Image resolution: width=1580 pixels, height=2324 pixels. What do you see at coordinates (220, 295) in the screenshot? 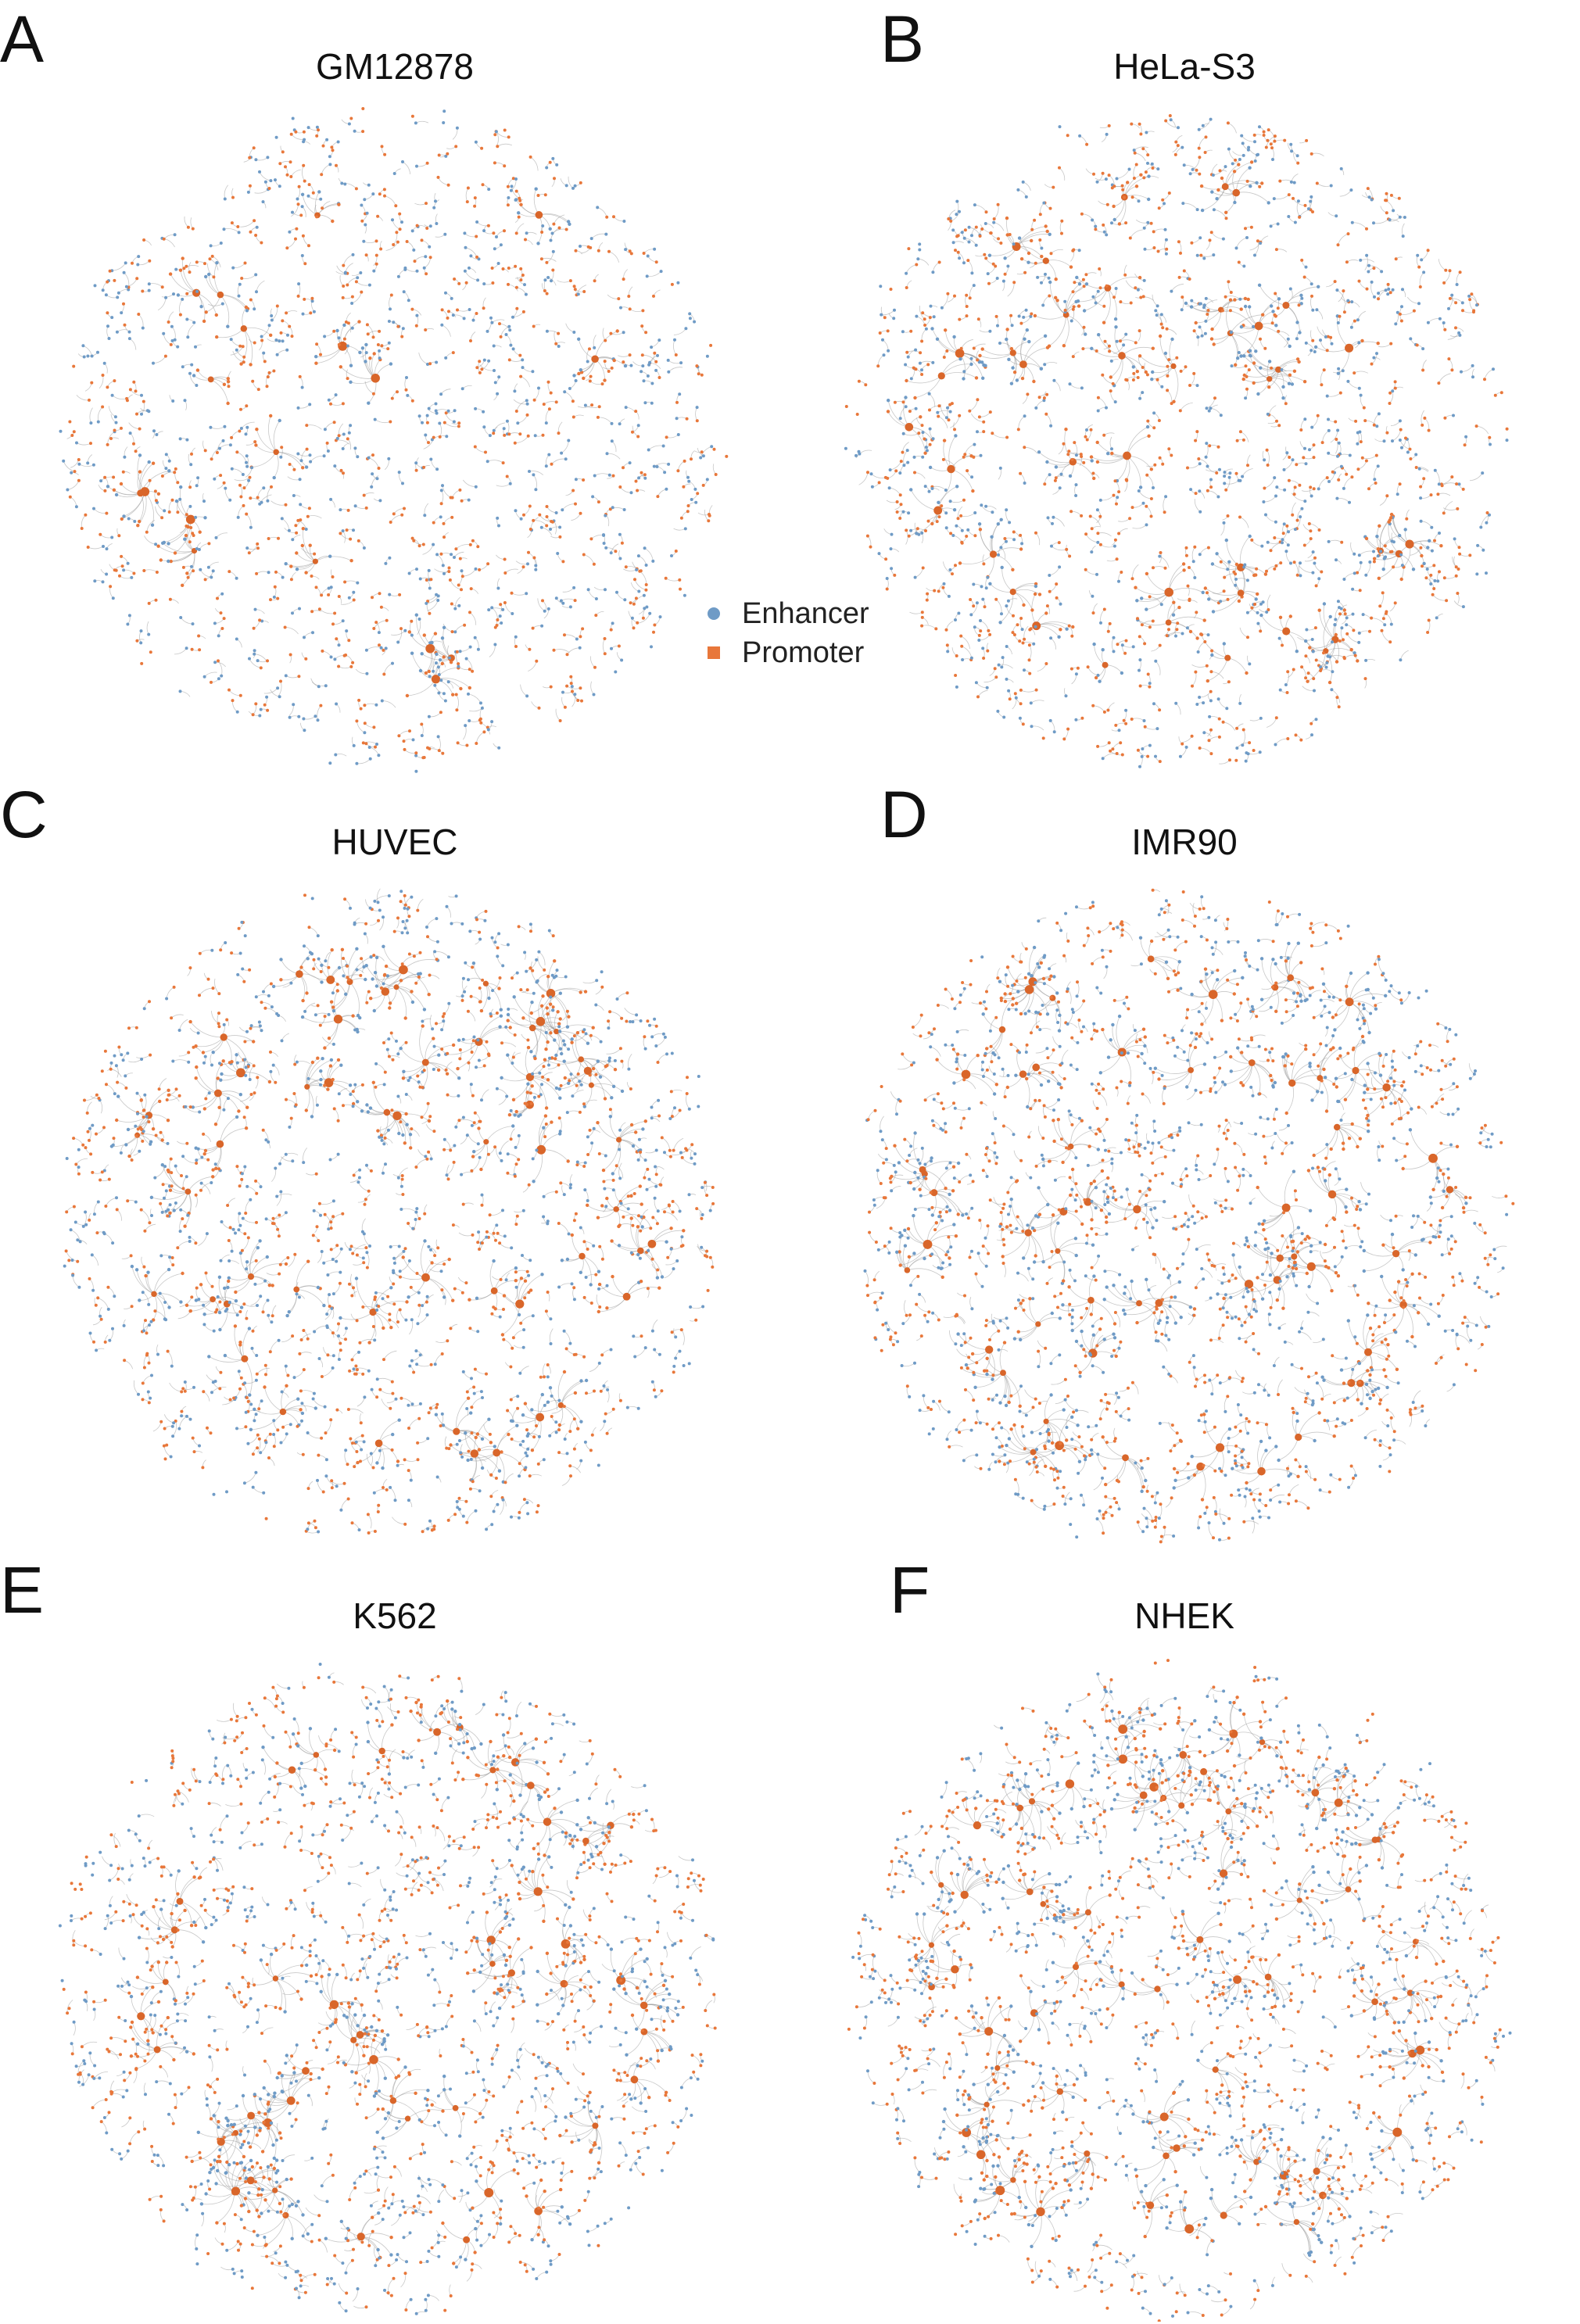
I see `hub-node` at bounding box center [220, 295].